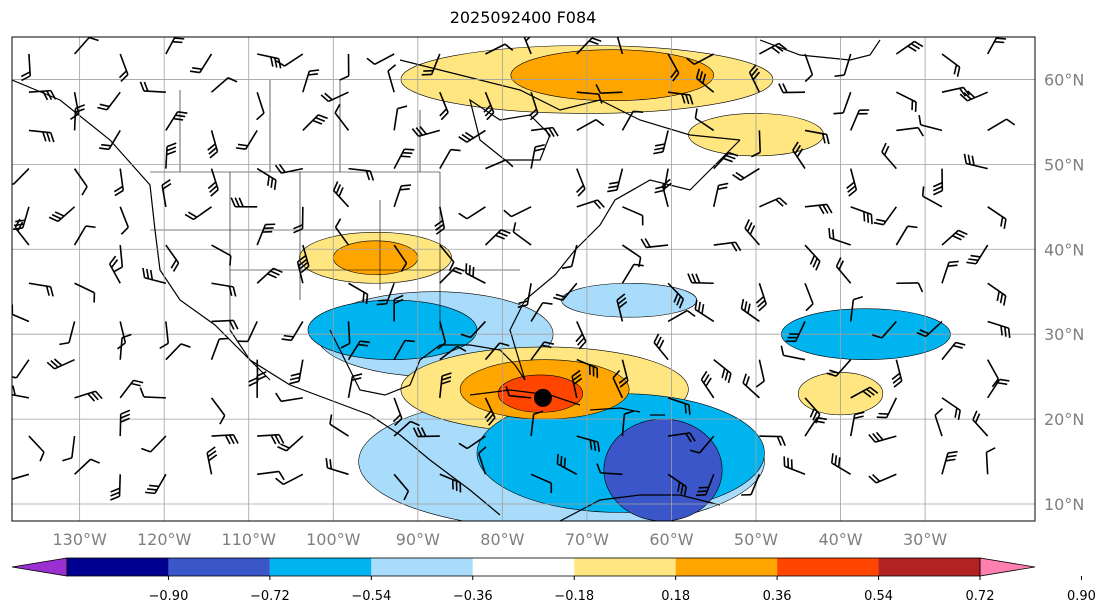  I want to click on latitude-tick-label: 60°N, so click(1064, 79).